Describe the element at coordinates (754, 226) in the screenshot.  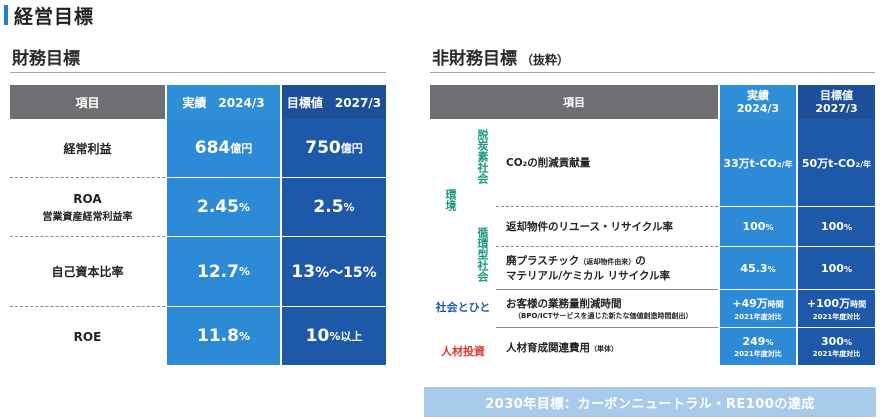
I see `actual-value: 100` at that location.